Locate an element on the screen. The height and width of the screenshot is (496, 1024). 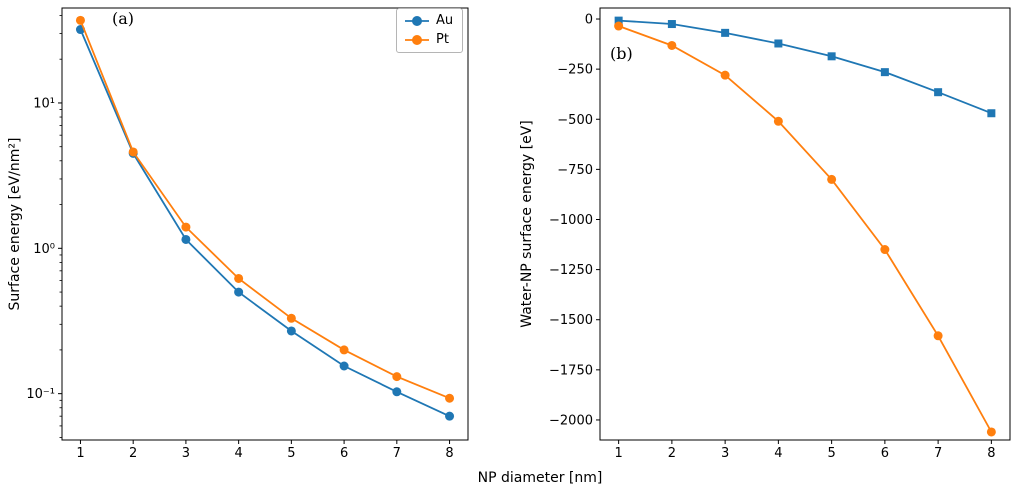
y-tick-label: −1000 is located at coordinates (571, 220).